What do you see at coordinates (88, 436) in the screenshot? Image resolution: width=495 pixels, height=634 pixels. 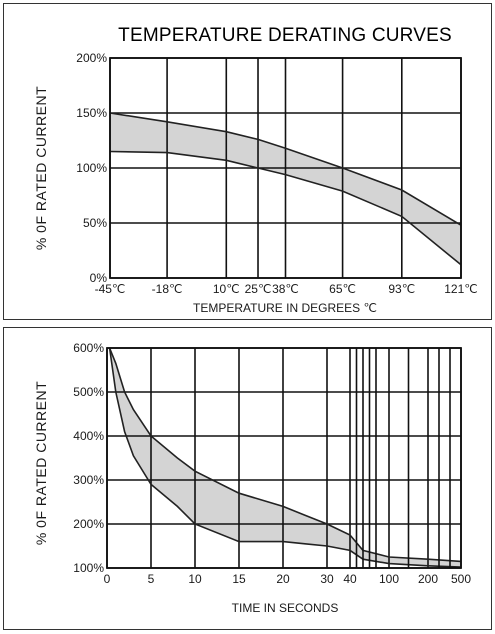 I see `y-tick-label: 400%` at bounding box center [88, 436].